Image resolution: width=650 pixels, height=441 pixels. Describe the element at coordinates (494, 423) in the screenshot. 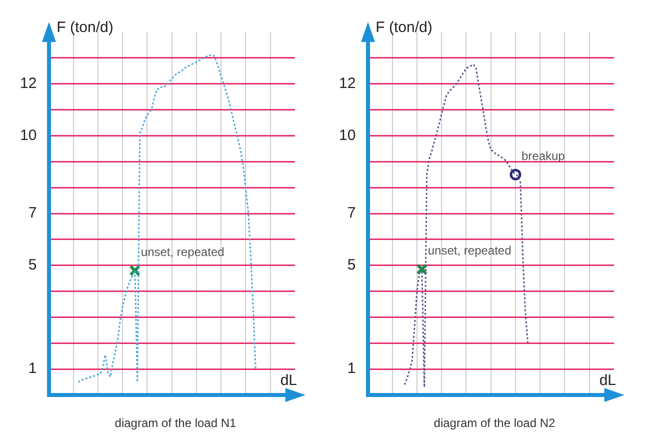

I see `text: diagram of the load N2` at that location.